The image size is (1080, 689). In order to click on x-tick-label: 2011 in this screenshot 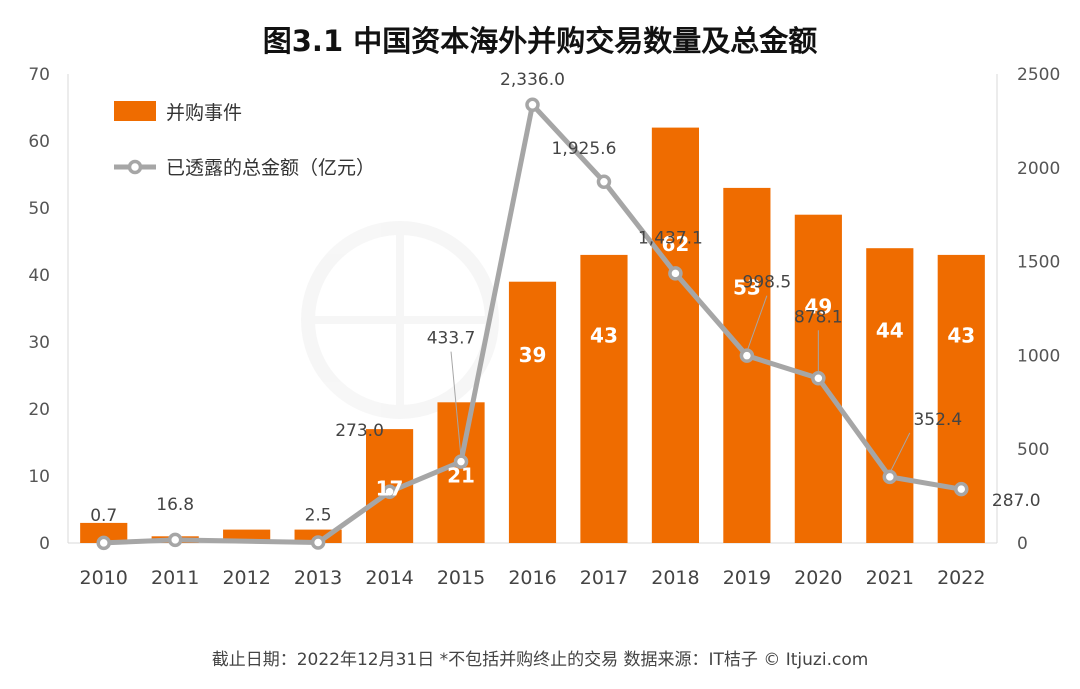, I will do `click(175, 578)`.